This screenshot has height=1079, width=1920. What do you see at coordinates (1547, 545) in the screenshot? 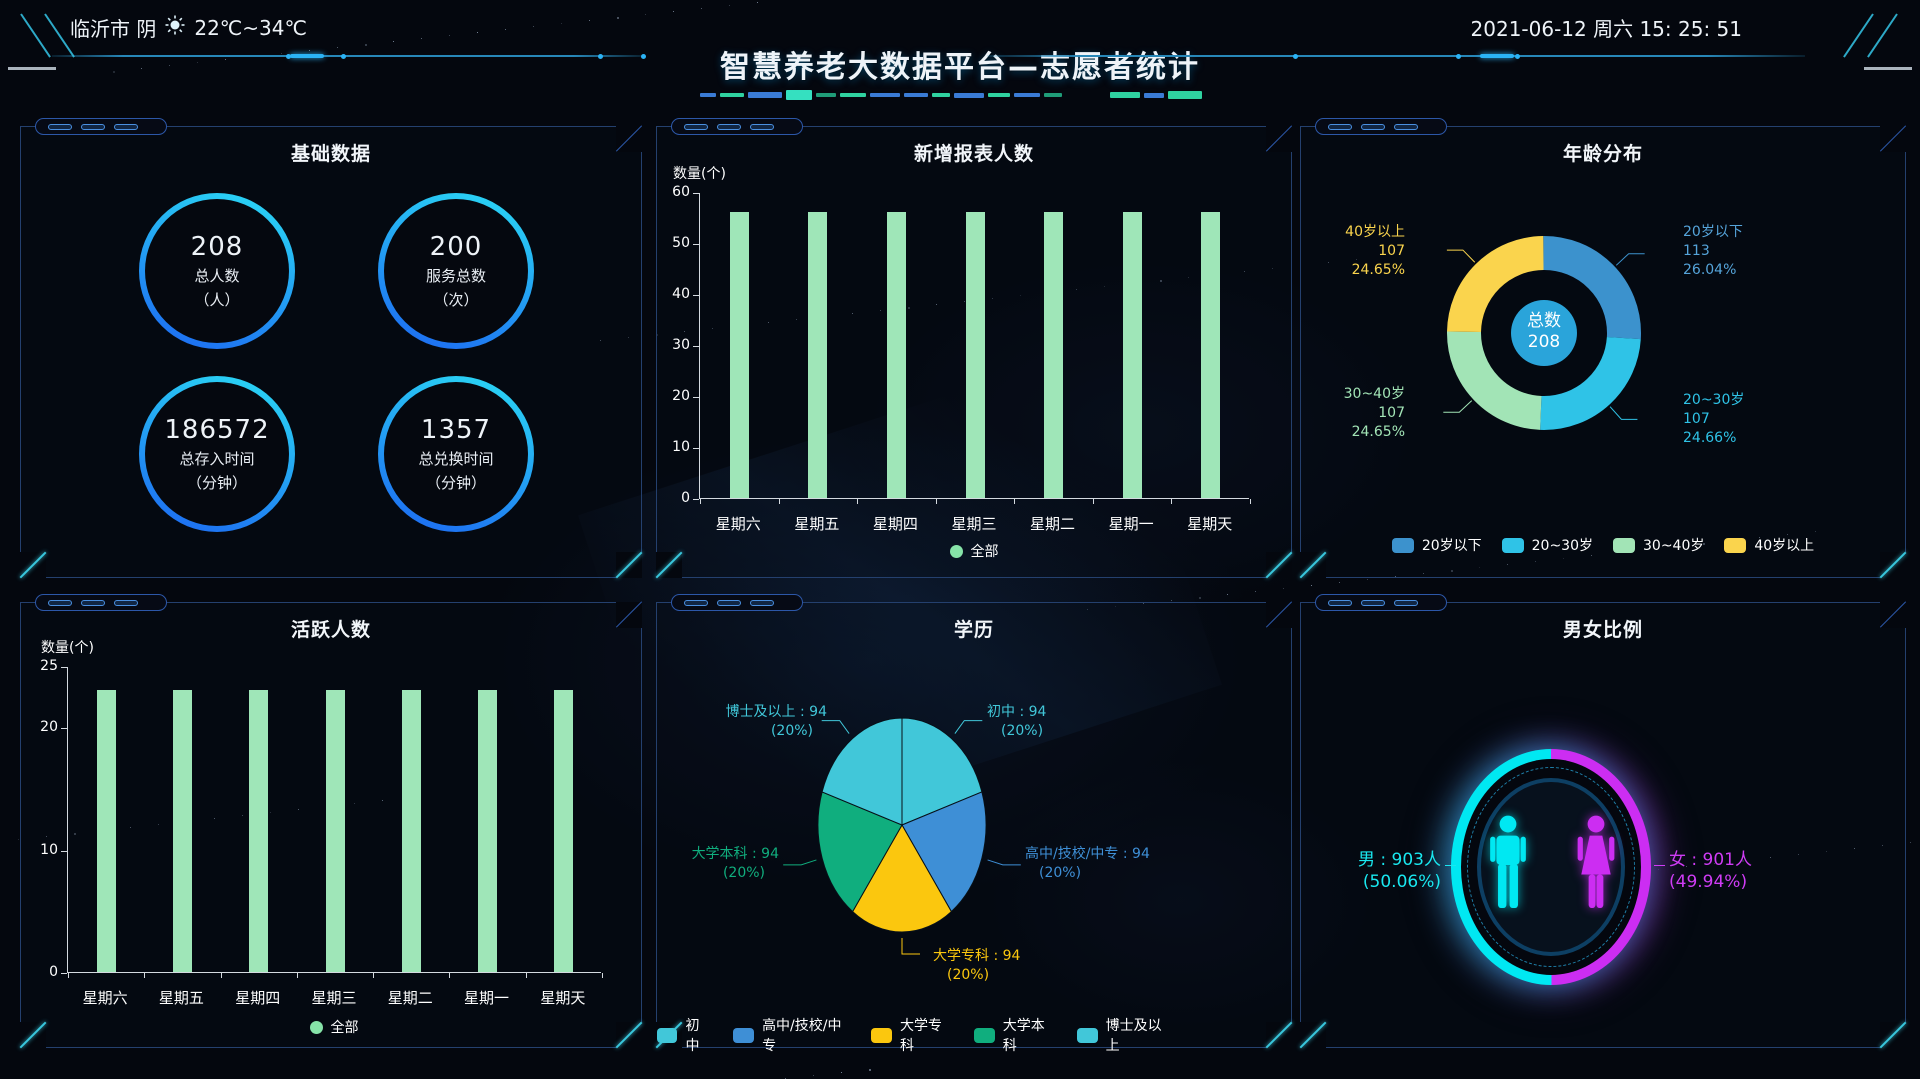
I see `legend-item-20~30岁: 20~30岁` at bounding box center [1547, 545].